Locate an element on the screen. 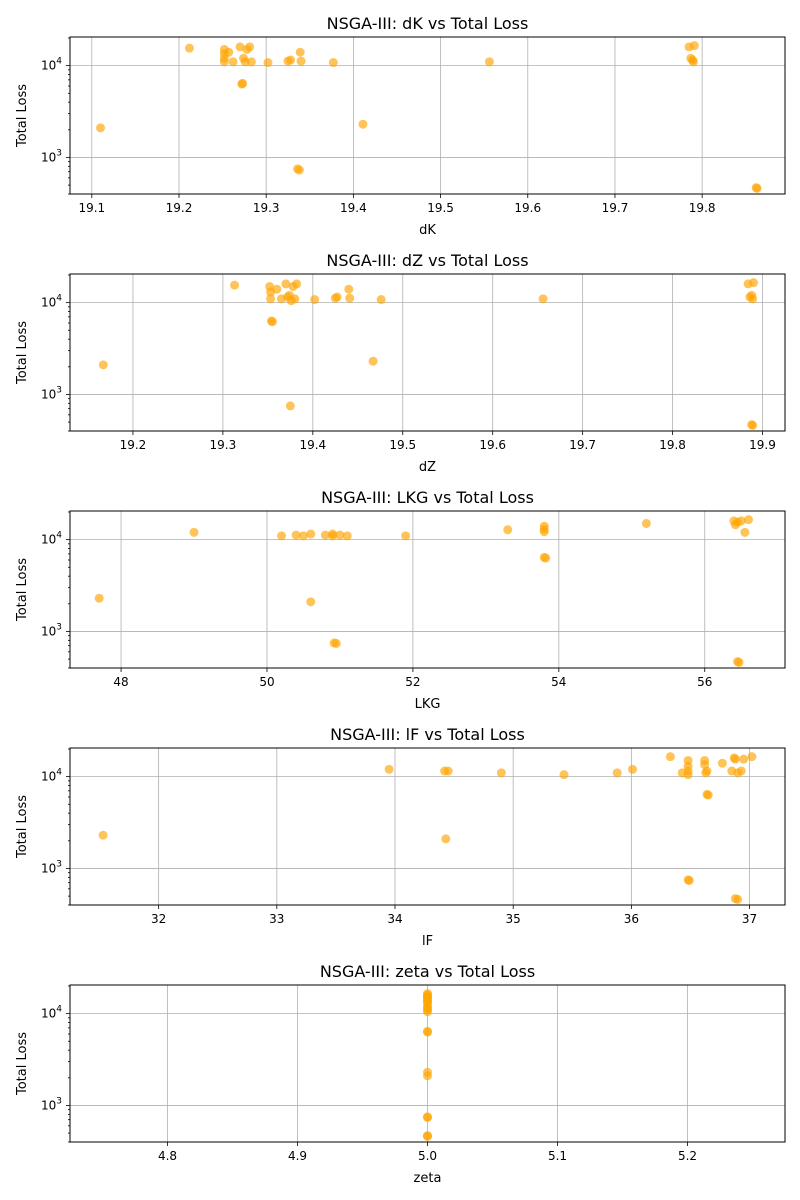 The image size is (800, 1200). chart-title: NSGA-III: lF vs Total Loss is located at coordinates (427, 734).